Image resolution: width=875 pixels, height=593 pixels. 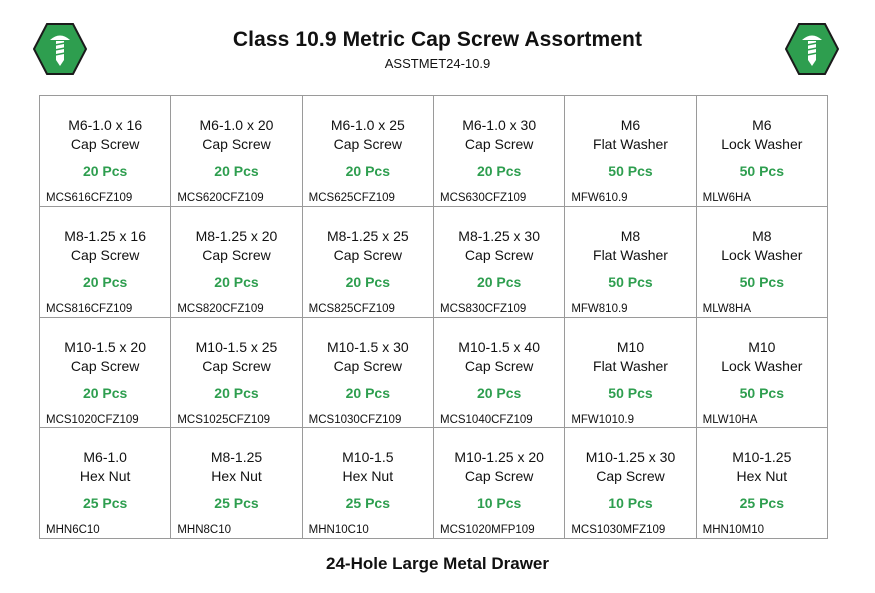 What do you see at coordinates (727, 198) in the screenshot?
I see `item-part-number: MLW6HA` at bounding box center [727, 198].